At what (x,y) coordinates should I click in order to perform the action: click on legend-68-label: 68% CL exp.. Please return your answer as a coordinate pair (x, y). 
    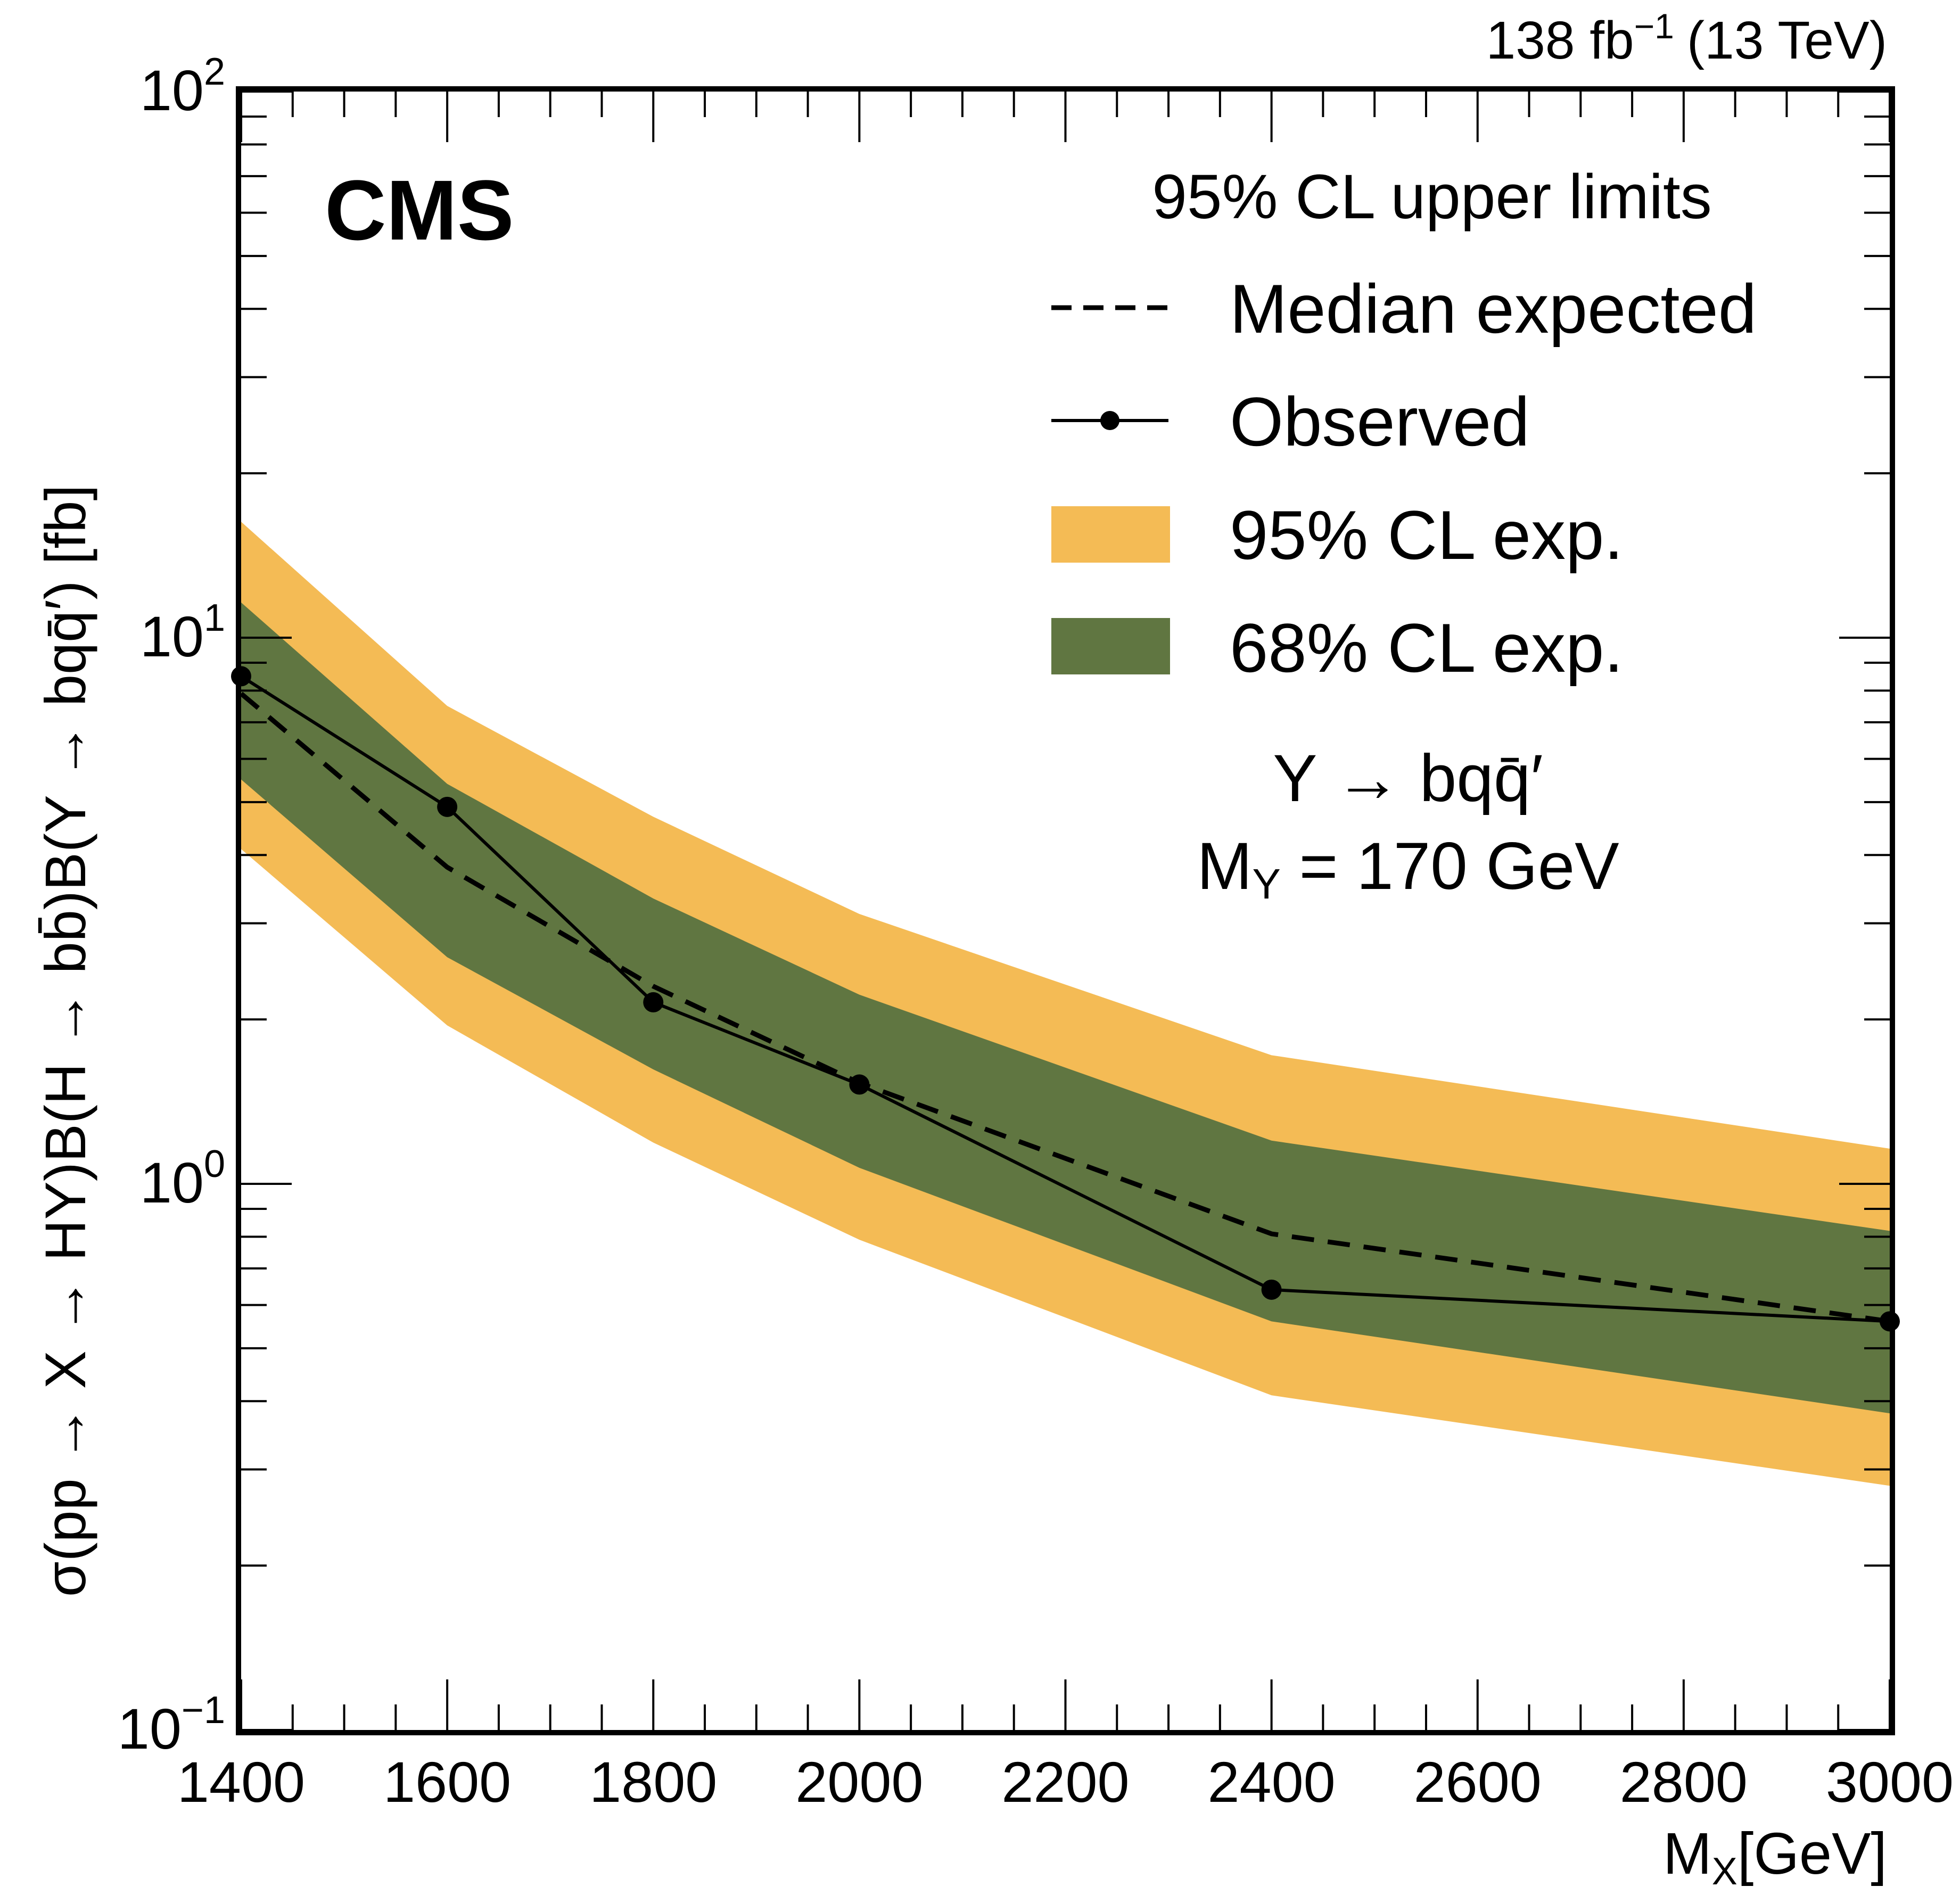
    Looking at the image, I should click on (1427, 648).